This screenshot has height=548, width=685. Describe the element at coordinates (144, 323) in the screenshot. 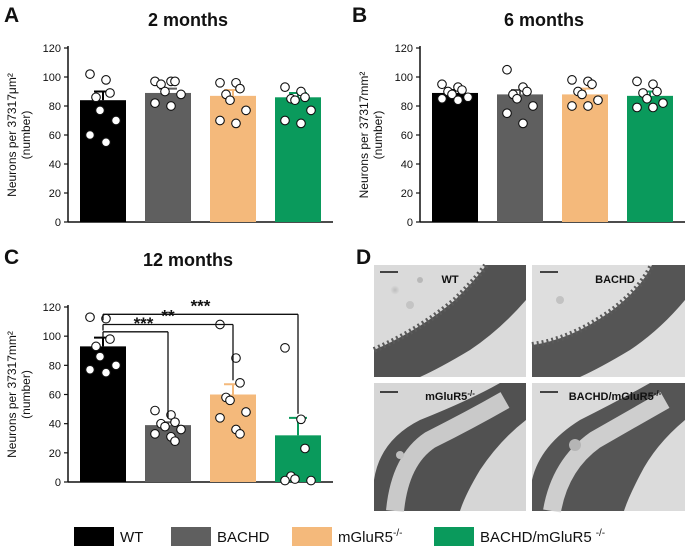

I see `significance-label: ***` at that location.